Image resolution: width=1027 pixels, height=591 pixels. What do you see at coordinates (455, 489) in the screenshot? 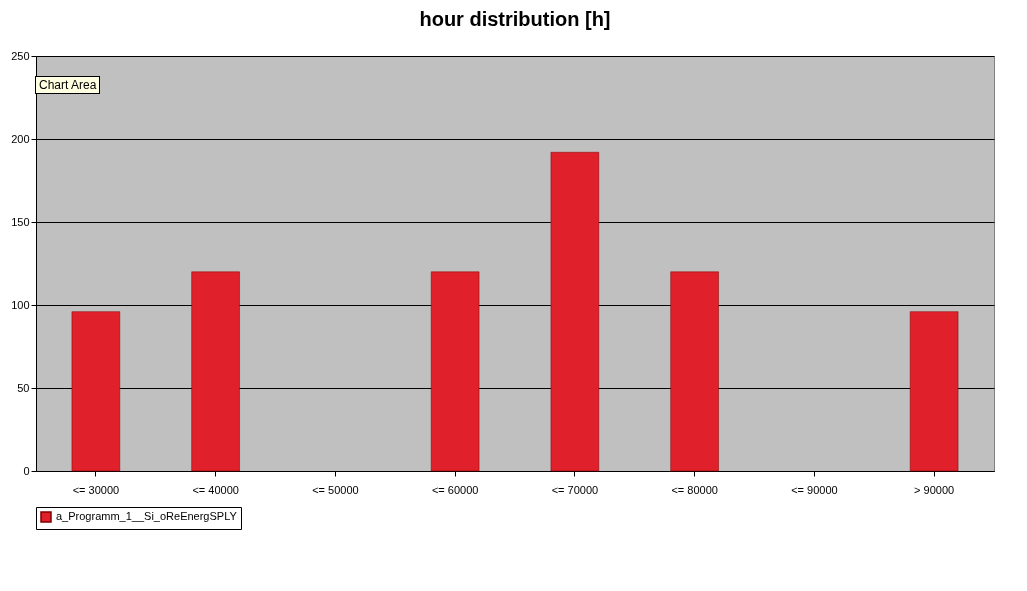
I see `x-tick-label: <= 60000` at bounding box center [455, 489].